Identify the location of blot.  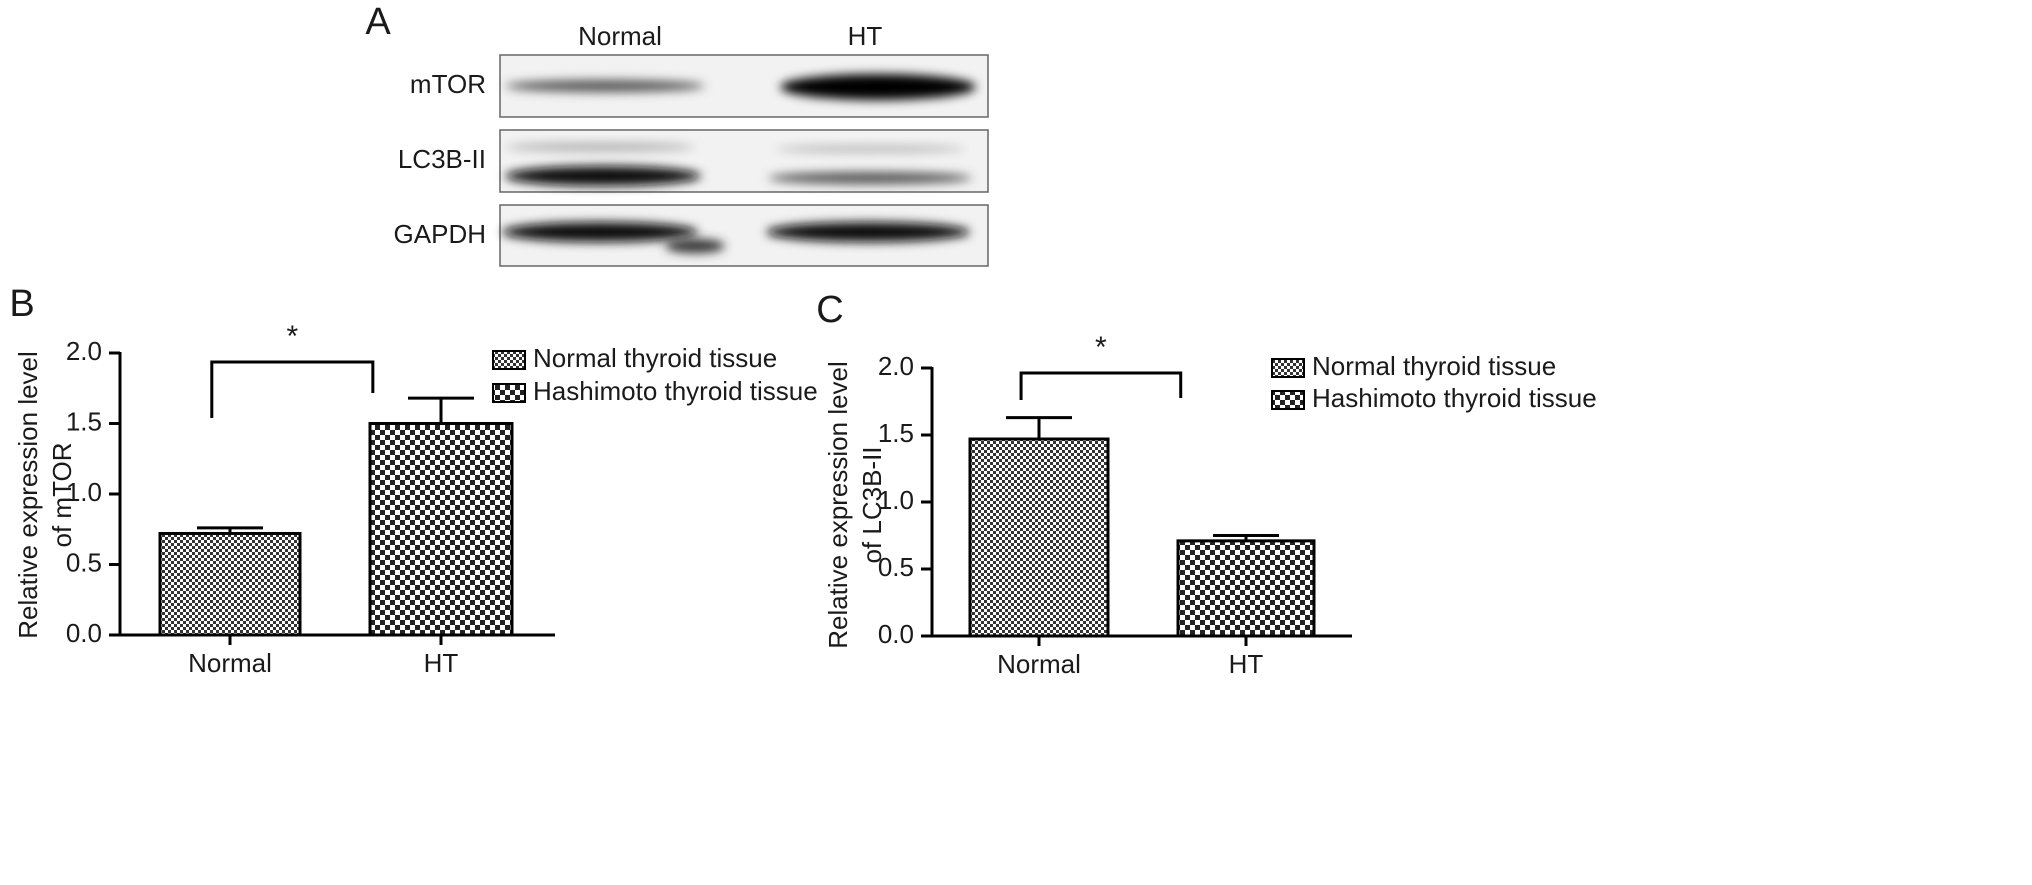
(744, 160).